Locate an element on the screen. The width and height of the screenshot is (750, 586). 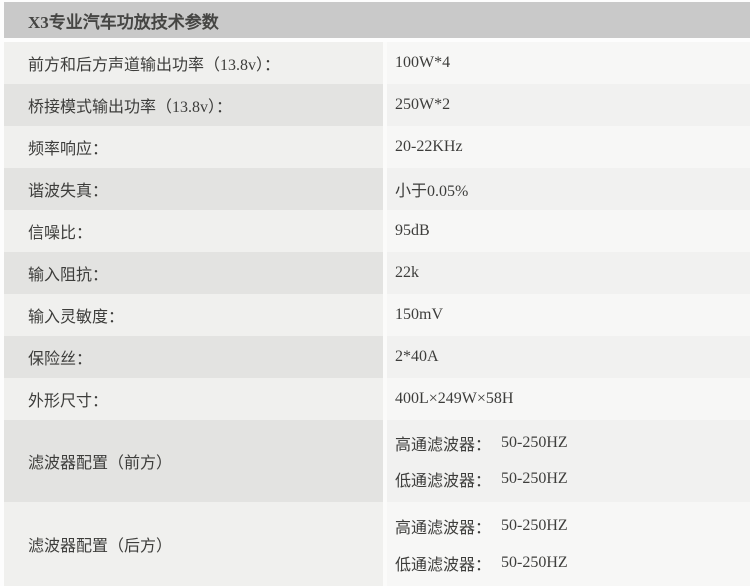
spec-row-input-sensitivity: 输入灵敏度： 150mV is located at coordinates (377, 315).